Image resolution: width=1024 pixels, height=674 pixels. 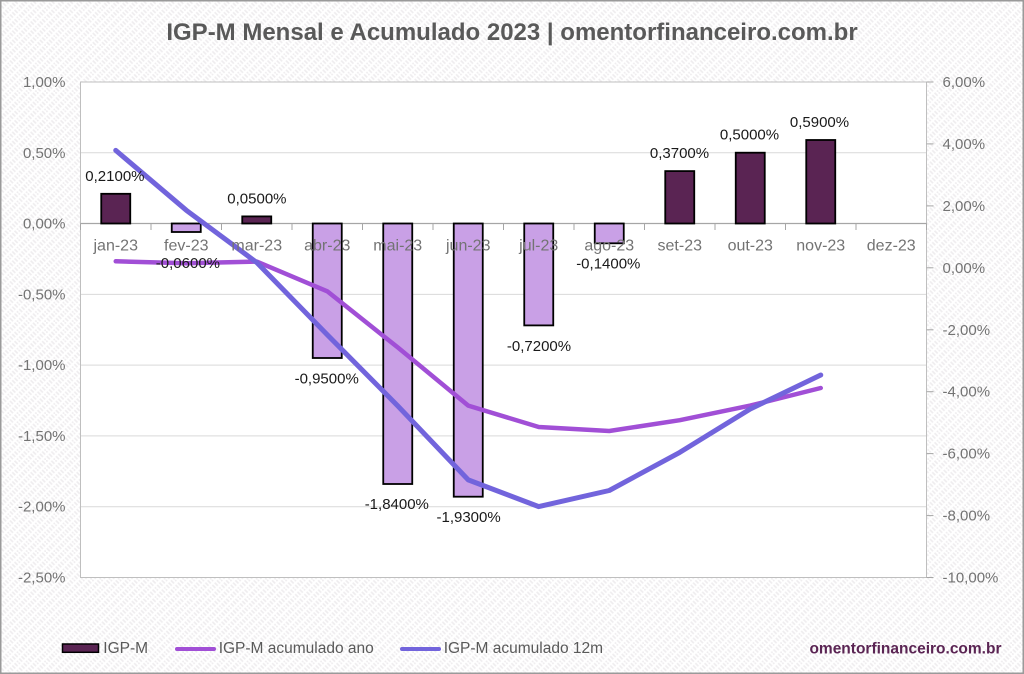 What do you see at coordinates (891, 246) in the screenshot?
I see `svg-text: dez-23` at bounding box center [891, 246].